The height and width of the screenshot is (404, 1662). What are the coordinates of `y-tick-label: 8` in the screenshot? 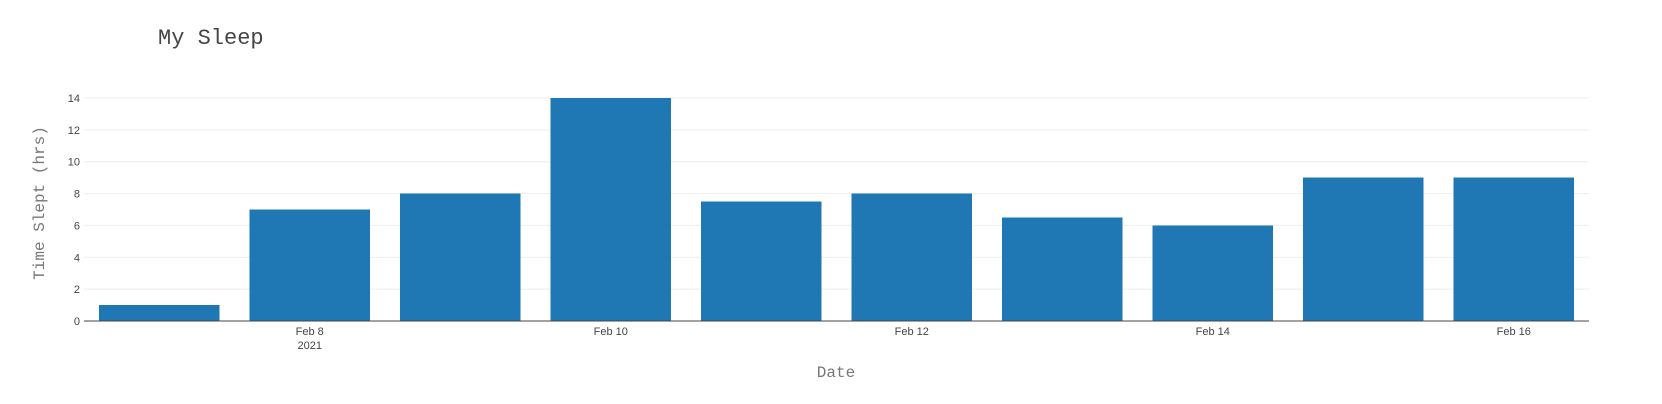 It's located at (77, 195).